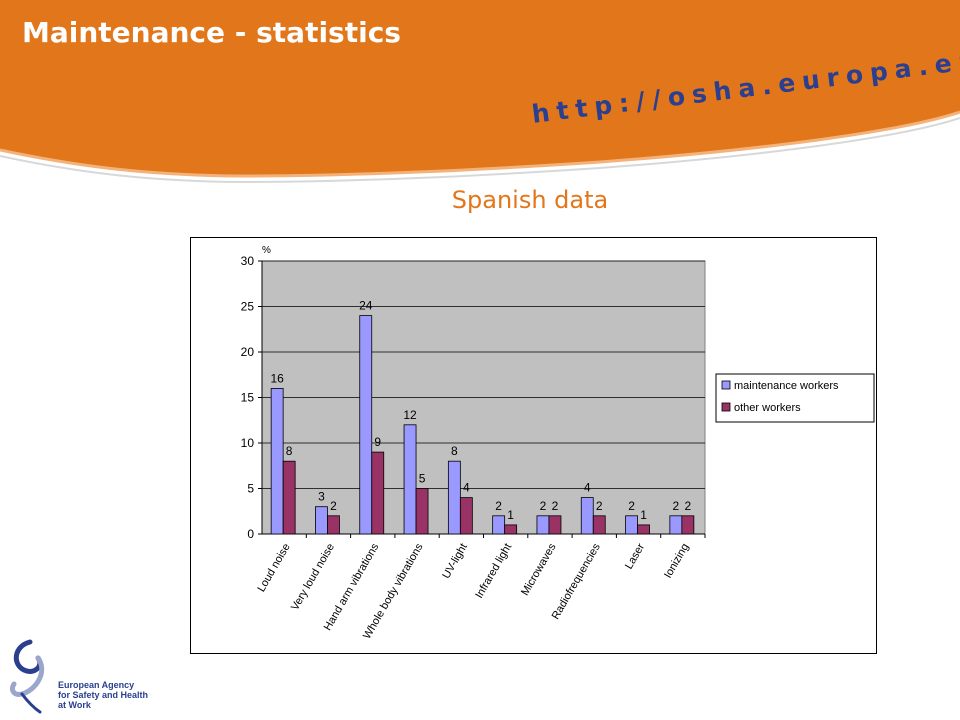 This screenshot has height=720, width=960. I want to click on agency-name-line-2: for Safety and Health, so click(103, 695).